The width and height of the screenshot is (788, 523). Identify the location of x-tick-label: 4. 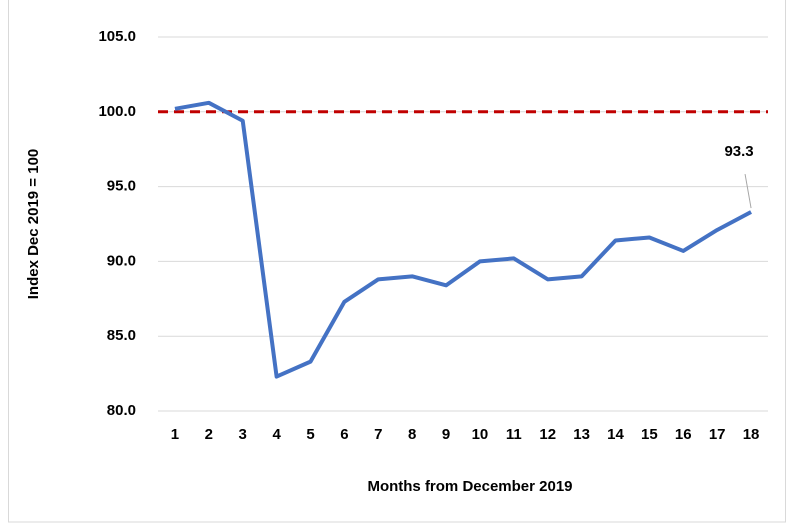
(276, 434).